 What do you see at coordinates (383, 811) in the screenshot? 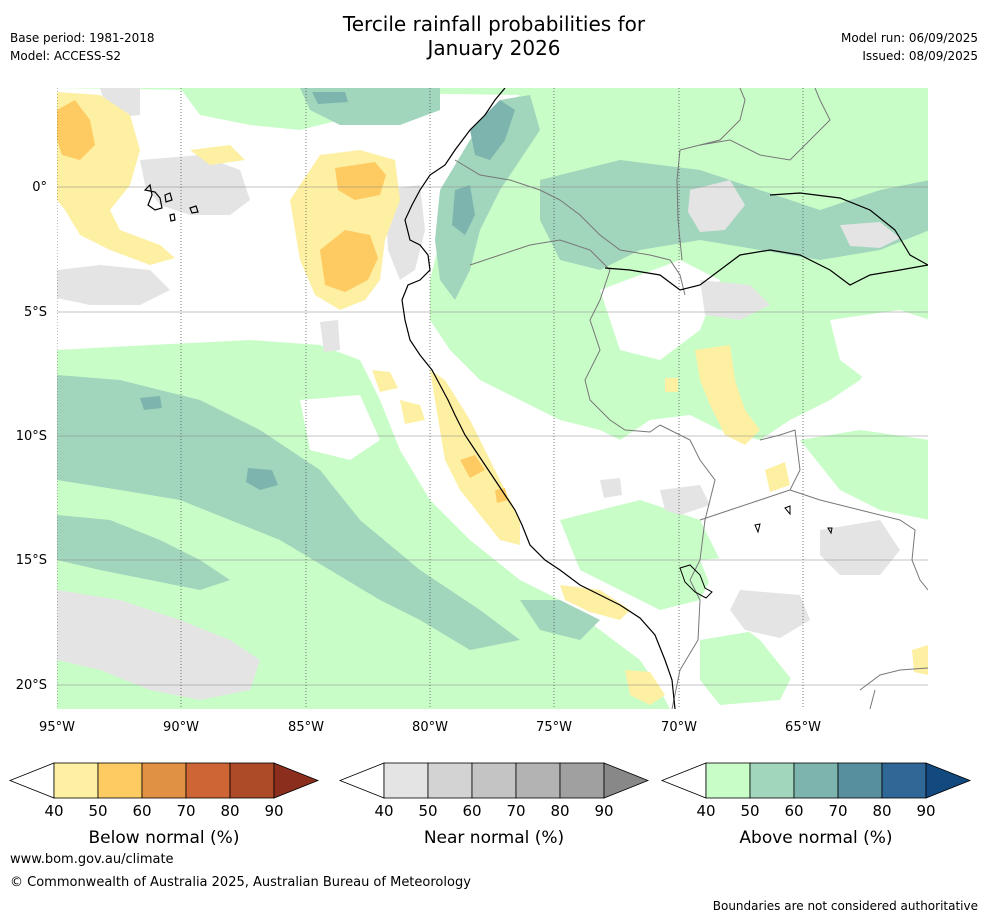
I see `colorbar-near-tick: 40` at bounding box center [383, 811].